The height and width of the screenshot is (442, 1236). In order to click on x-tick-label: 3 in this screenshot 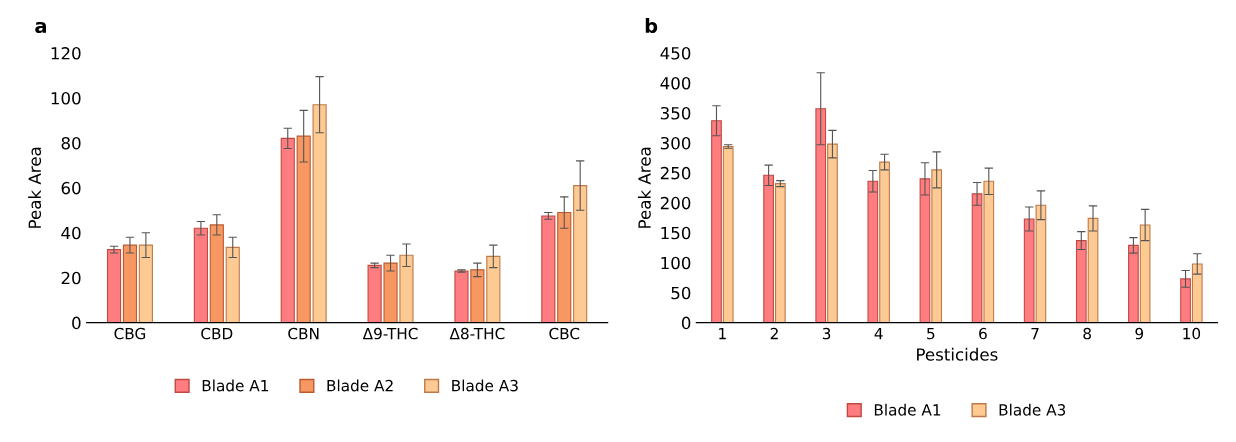, I will do `click(826, 333)`.